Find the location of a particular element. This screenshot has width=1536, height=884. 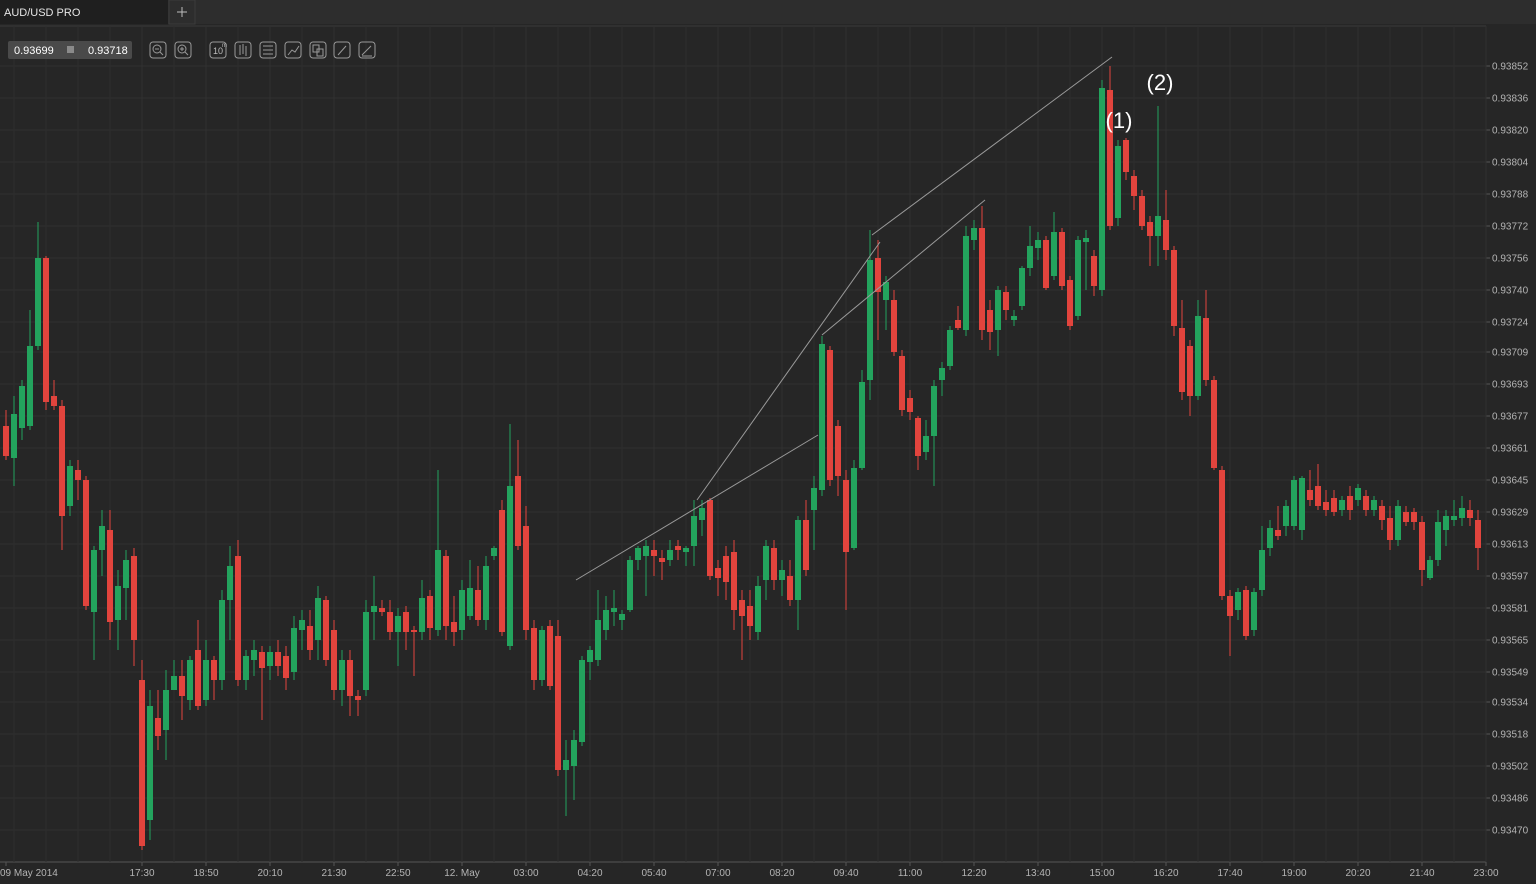

indicator-button is located at coordinates (293, 50).